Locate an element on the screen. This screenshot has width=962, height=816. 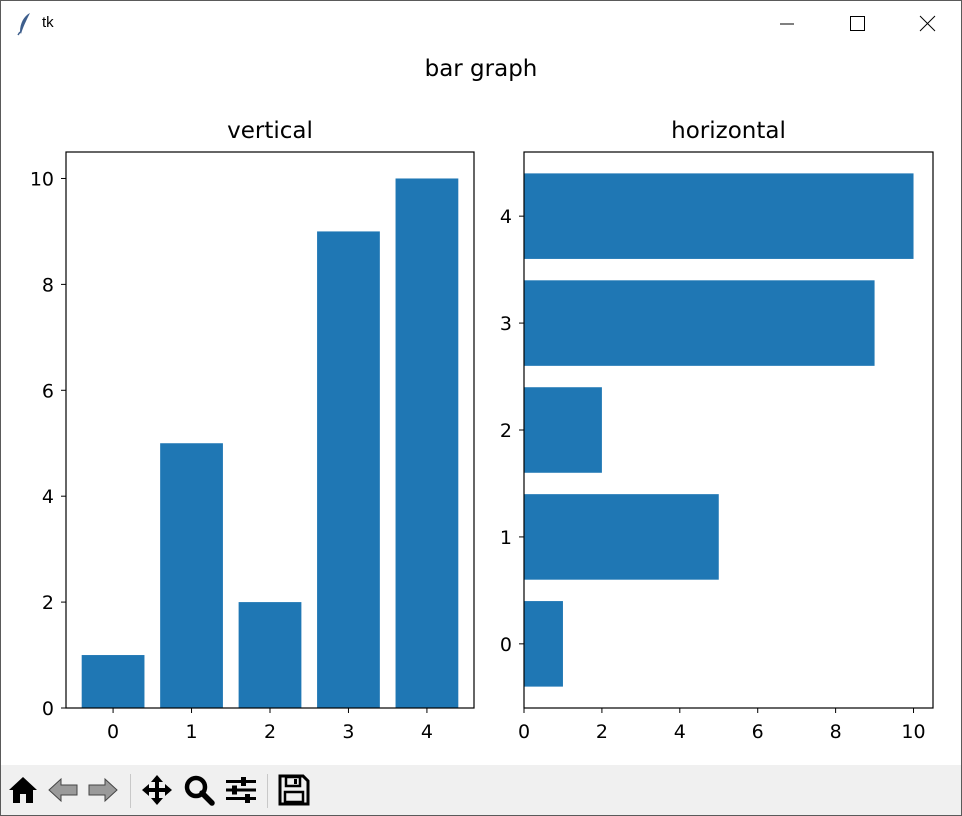
close-button is located at coordinates (927, 23).